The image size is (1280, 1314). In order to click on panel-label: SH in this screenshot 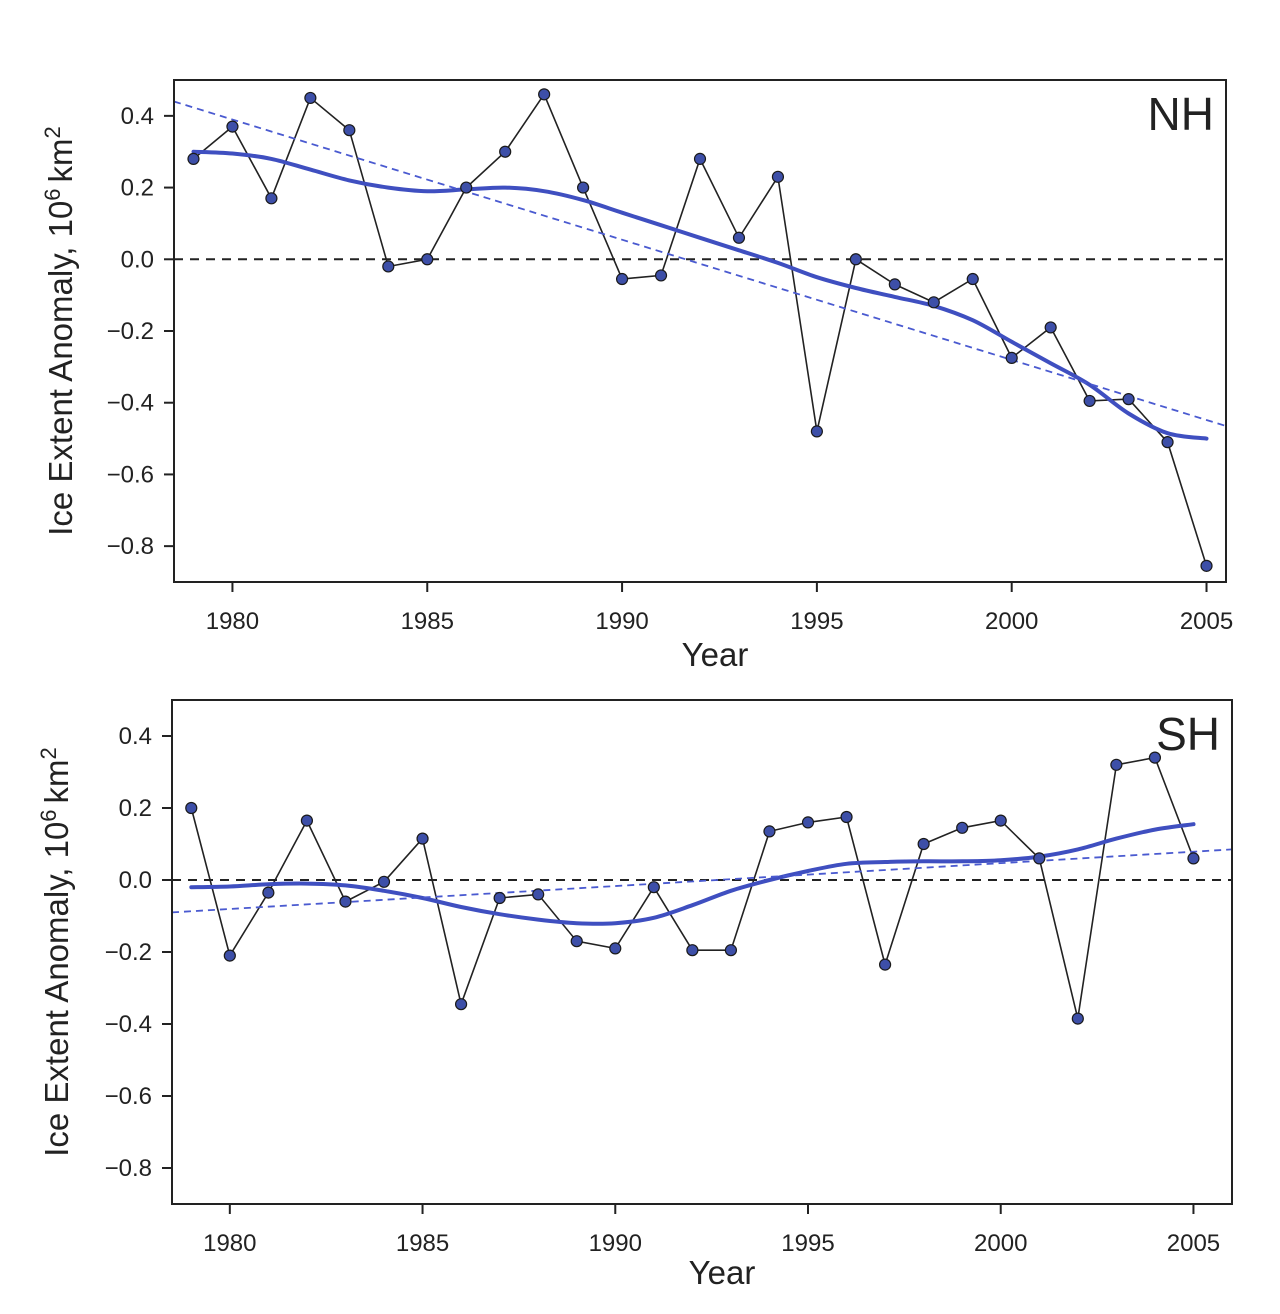, I will do `click(1188, 734)`.